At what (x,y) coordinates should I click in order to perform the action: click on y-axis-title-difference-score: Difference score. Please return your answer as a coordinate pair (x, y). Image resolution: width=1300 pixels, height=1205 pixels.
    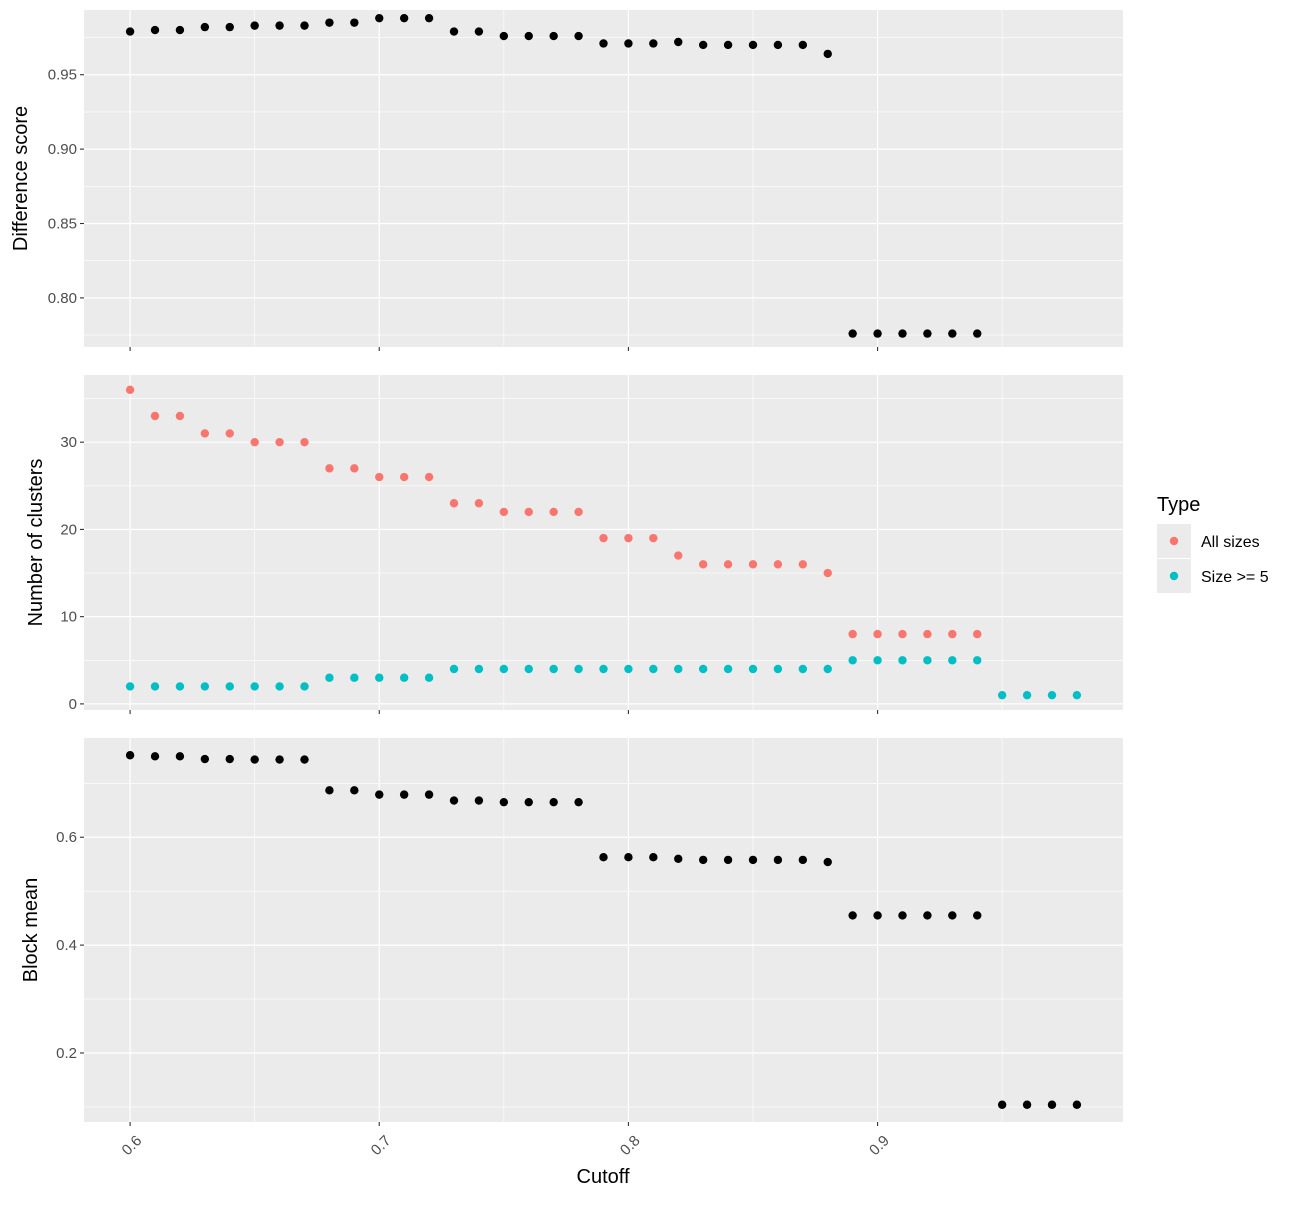
    Looking at the image, I should click on (21, 178).